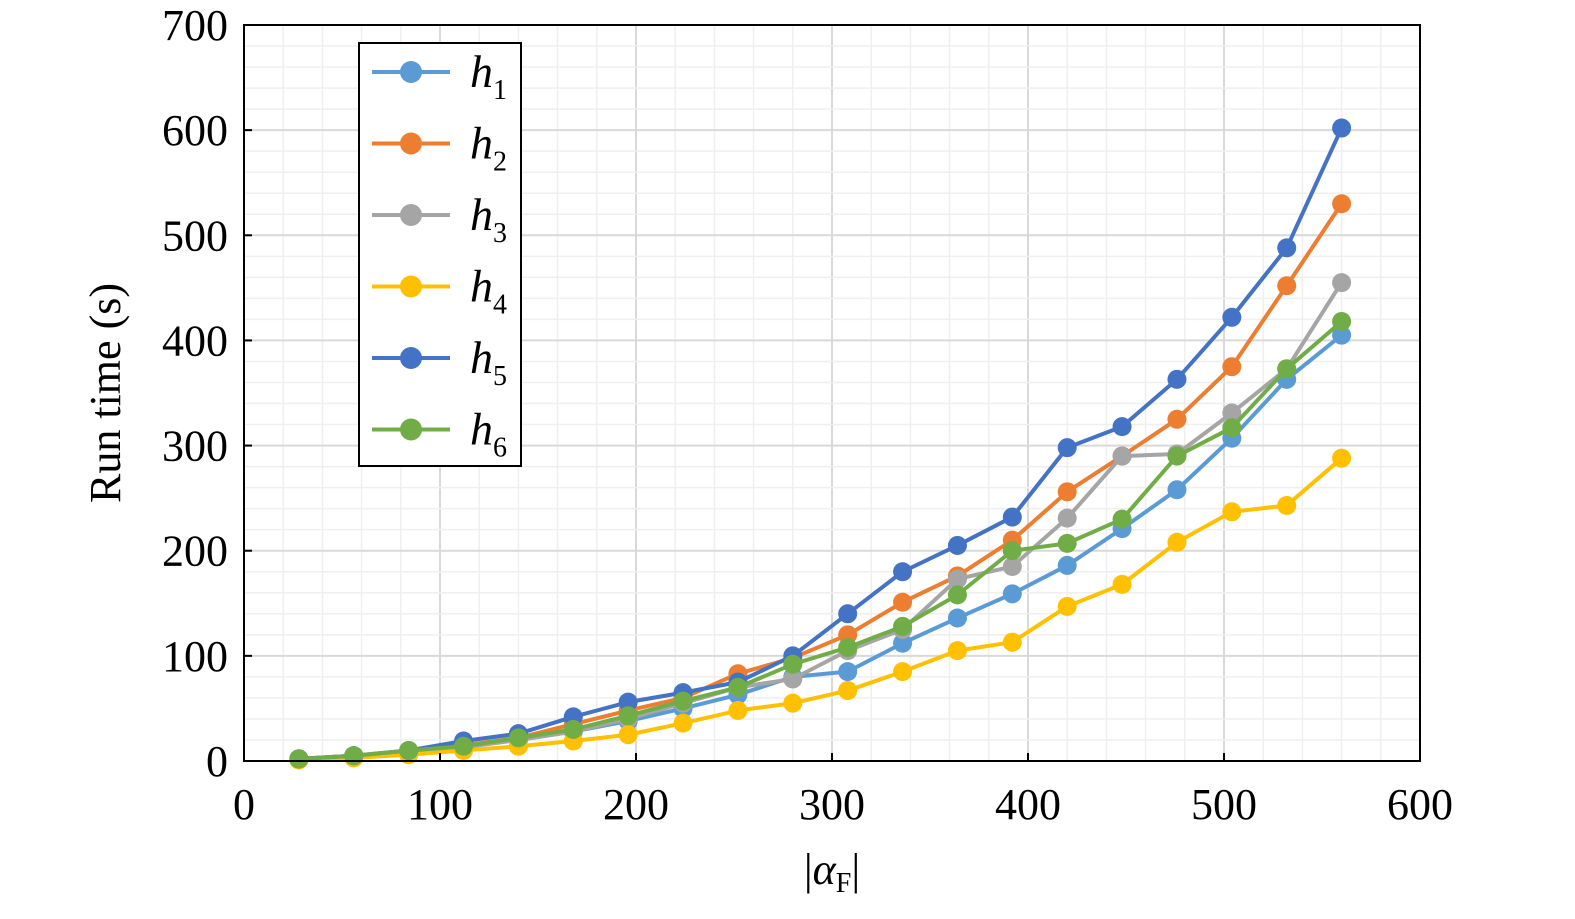 The width and height of the screenshot is (1575, 919). What do you see at coordinates (411, 215) in the screenshot?
I see `legend-marker-h3` at bounding box center [411, 215].